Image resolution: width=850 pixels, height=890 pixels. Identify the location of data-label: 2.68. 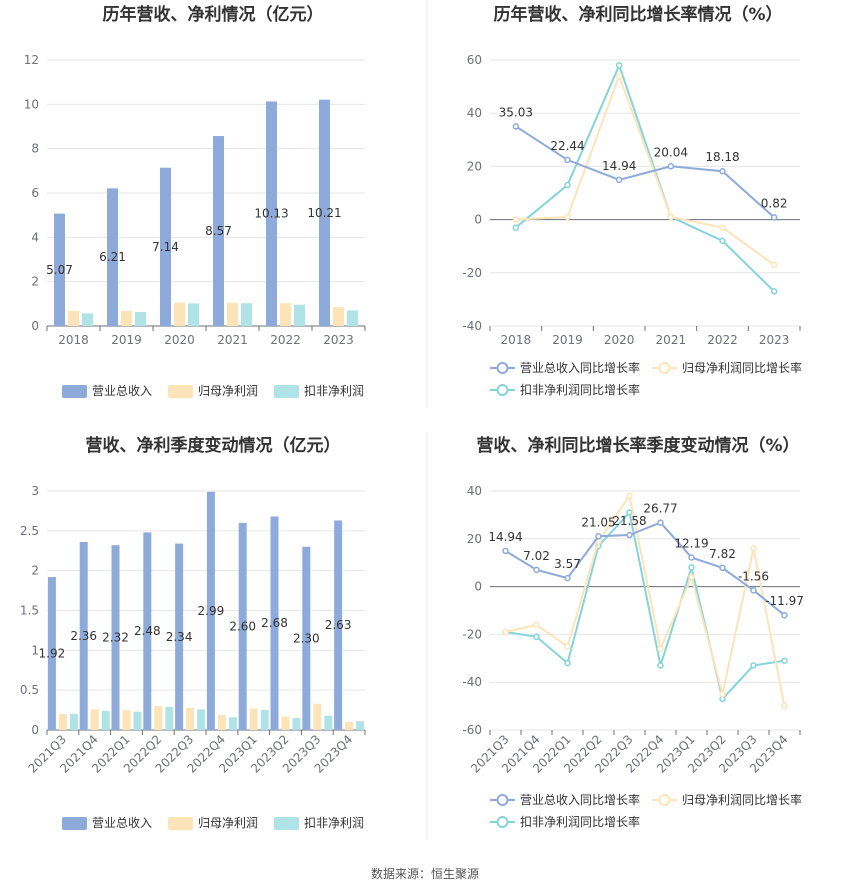
(274, 623).